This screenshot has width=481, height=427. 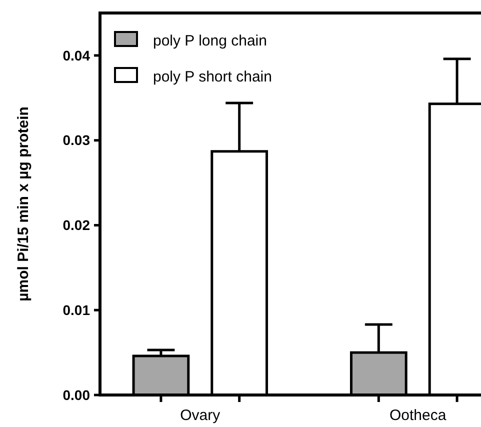 What do you see at coordinates (76, 225) in the screenshot?
I see `y-tick-label: 0.02` at bounding box center [76, 225].